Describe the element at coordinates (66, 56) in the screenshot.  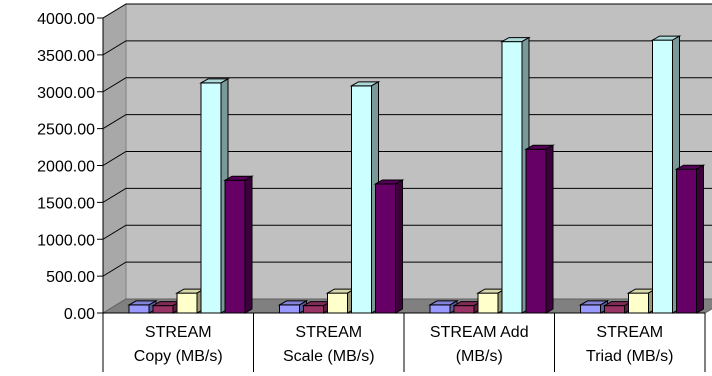
I see `y-tick-label: 3500.00` at that location.